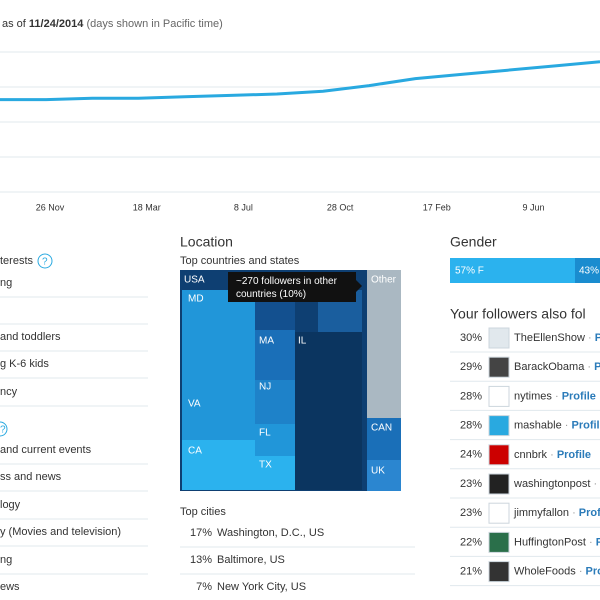 Image resolution: width=600 pixels, height=600 pixels. I want to click on follow-name: TheEllenShow · Profile, so click(557, 338).